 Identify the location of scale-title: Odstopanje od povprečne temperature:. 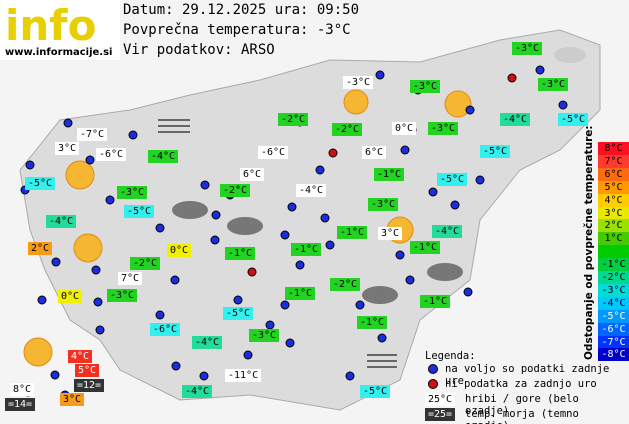
(589, 242).